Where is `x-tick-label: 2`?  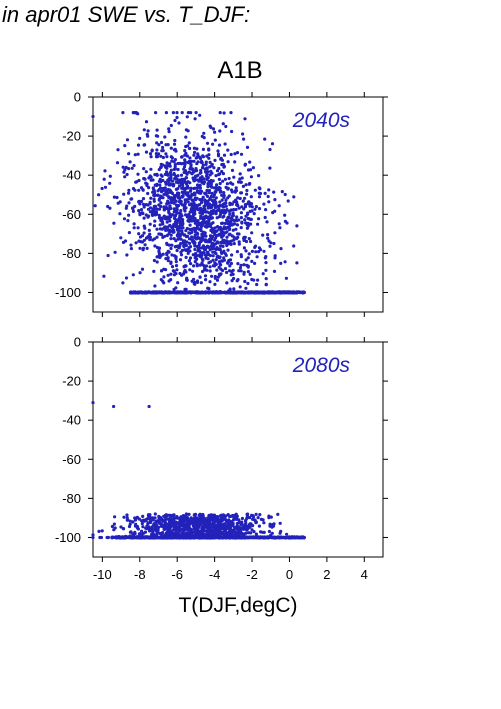 x-tick-label: 2 is located at coordinates (326, 574).